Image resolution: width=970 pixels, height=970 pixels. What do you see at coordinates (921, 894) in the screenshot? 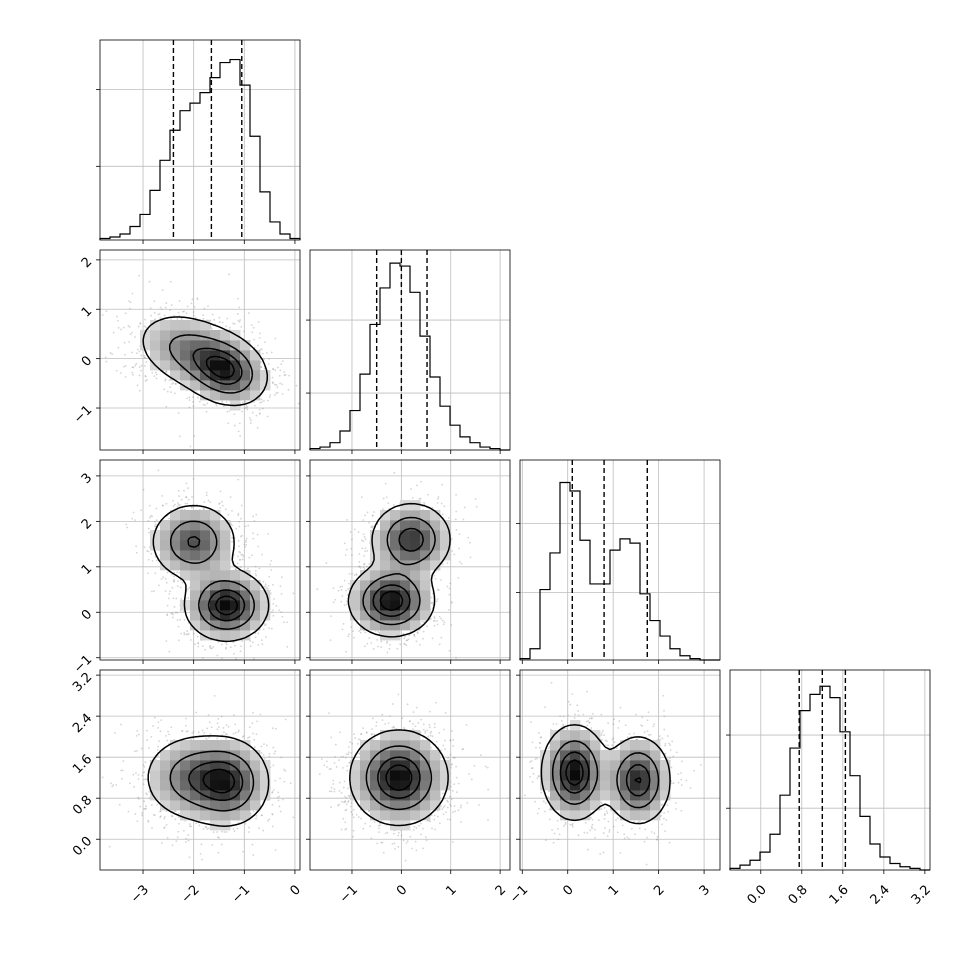
I see `x-tick-label: 3.2` at bounding box center [921, 894].